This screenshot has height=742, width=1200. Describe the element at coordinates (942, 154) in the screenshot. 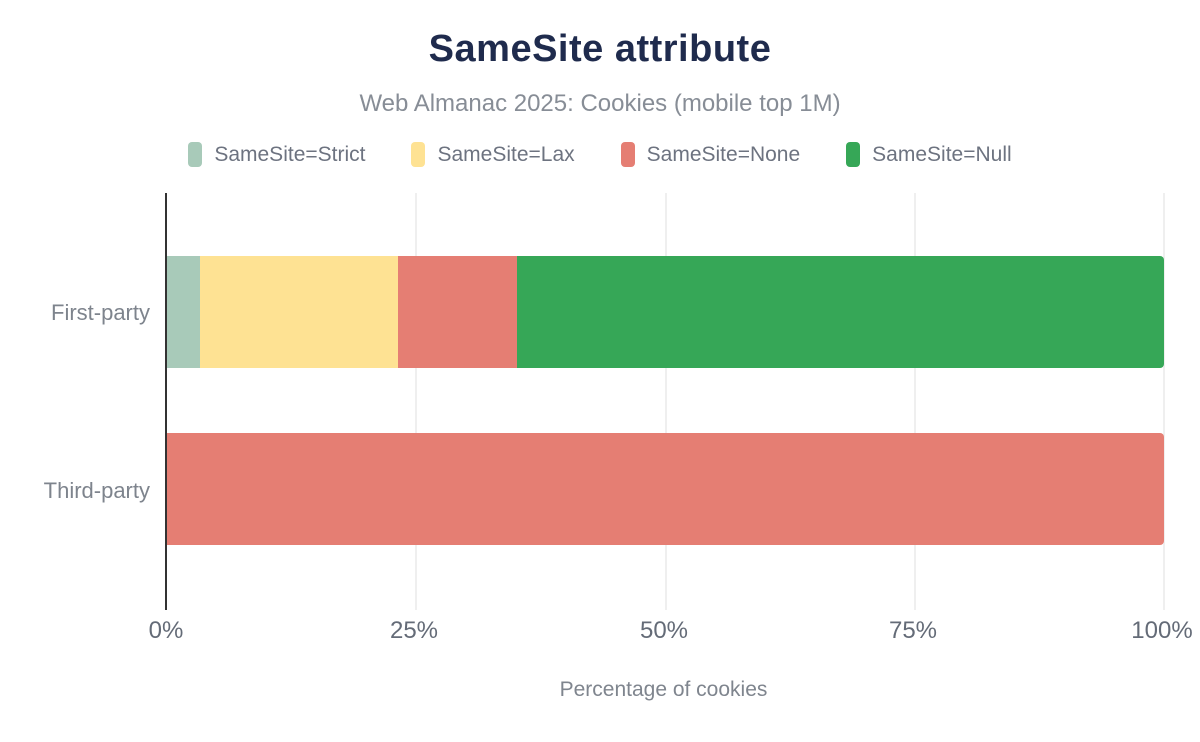

I see `legend-label-null: SameSite=Null` at that location.